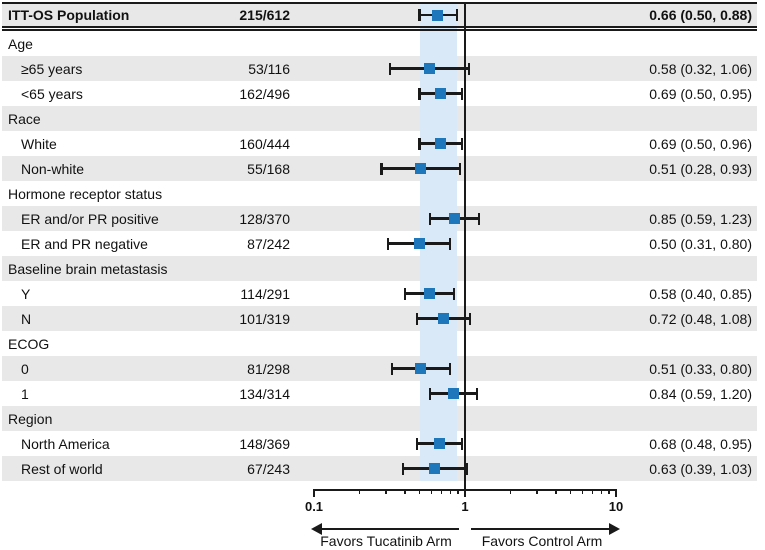  I want to click on row-events-count: 67/243, so click(268, 468).